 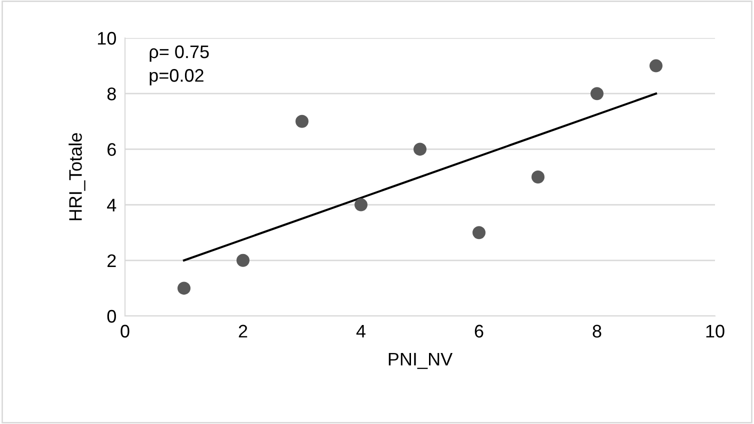 What do you see at coordinates (112, 260) in the screenshot?
I see `y-tick-label: 2` at bounding box center [112, 260].